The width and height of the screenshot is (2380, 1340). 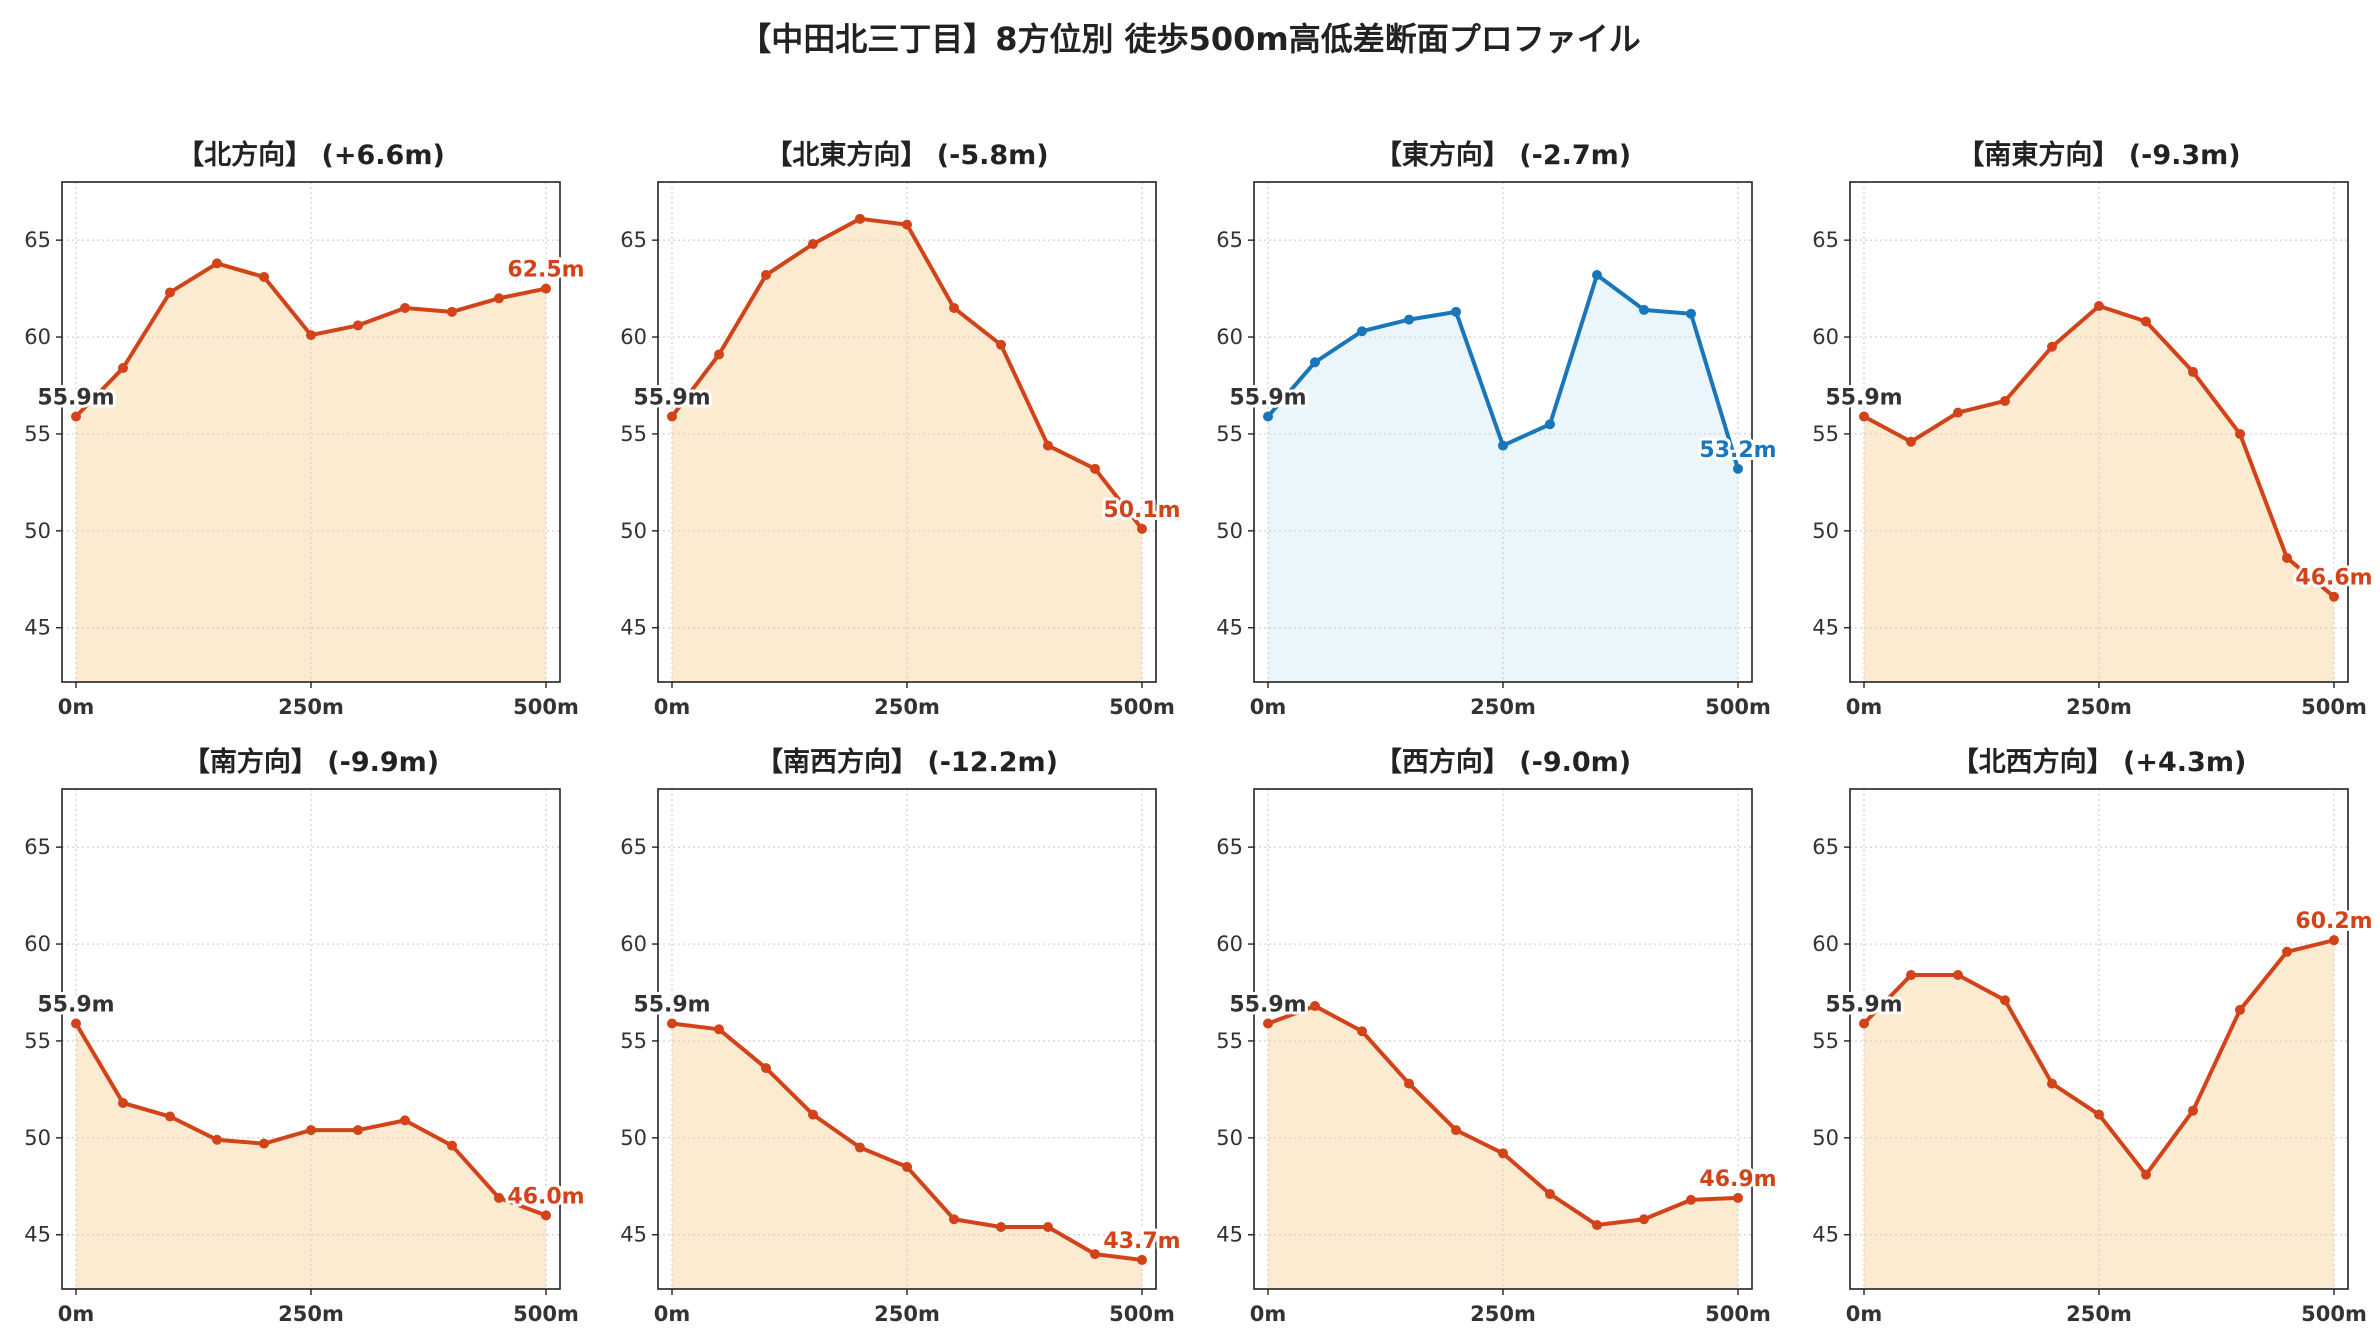 What do you see at coordinates (907, 762) in the screenshot?
I see `panel-title: 【南西方向】 (-12.2m)` at bounding box center [907, 762].